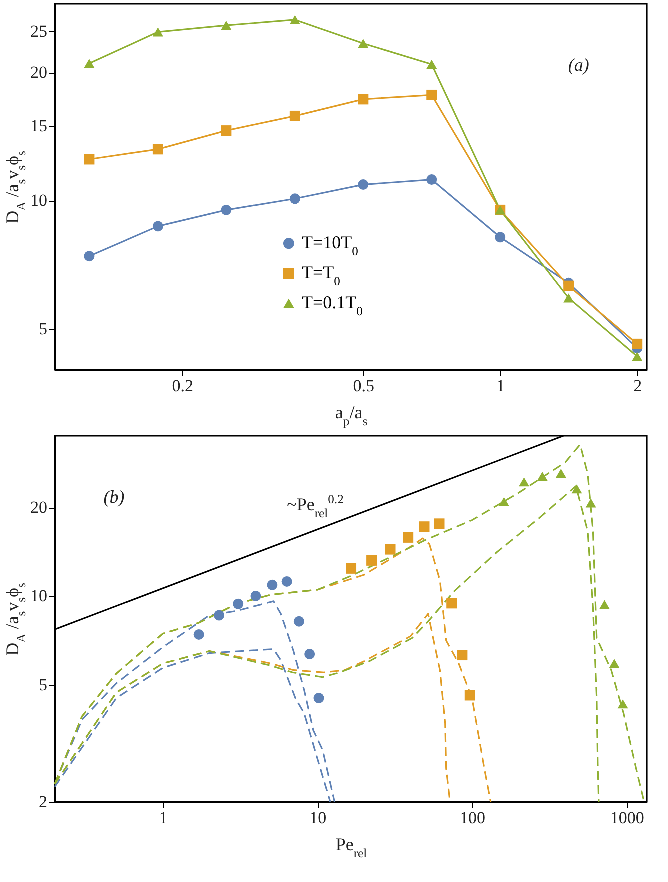 This screenshot has height=882, width=668. What do you see at coordinates (43, 802) in the screenshot?
I see `y-tick-label: 2` at bounding box center [43, 802].